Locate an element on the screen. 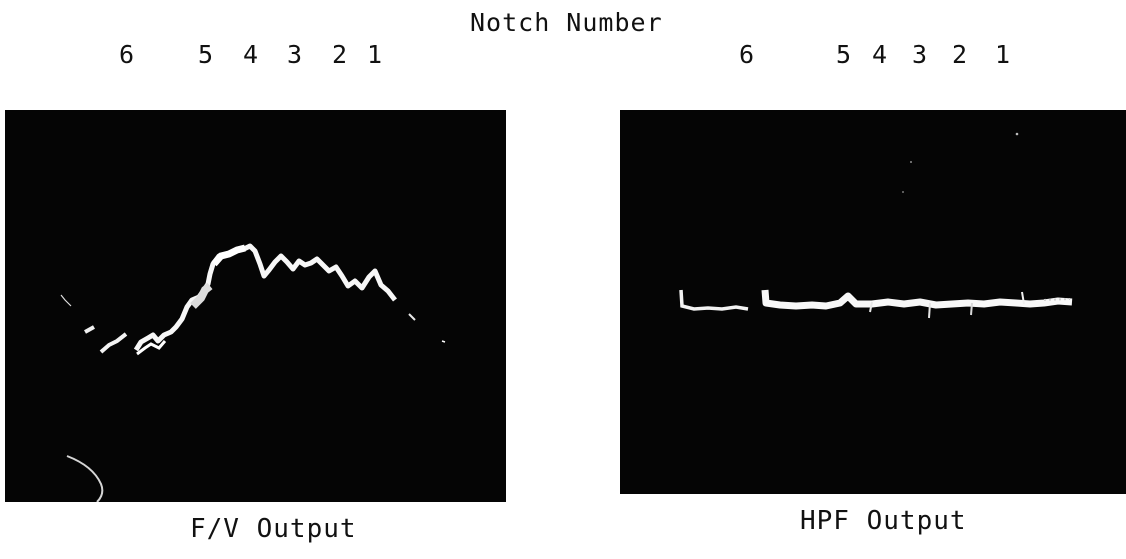 Image resolution: width=1126 pixels, height=559 pixels. left-notch-6: 6 is located at coordinates (127, 54).